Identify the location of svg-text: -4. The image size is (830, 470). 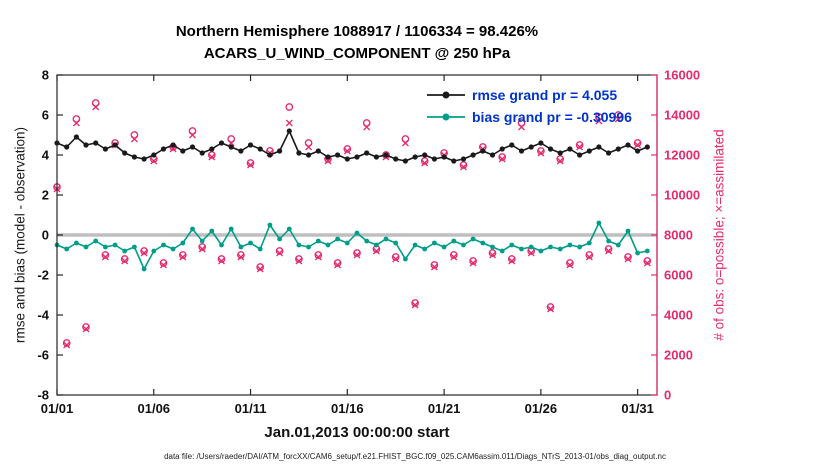
(43, 315).